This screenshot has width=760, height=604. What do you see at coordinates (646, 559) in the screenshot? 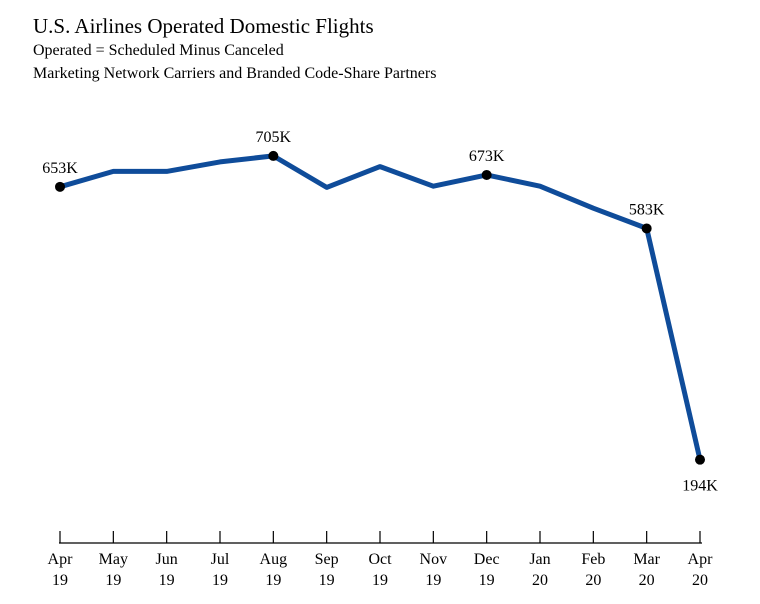
I see `x-tick-label-month: Mar` at bounding box center [646, 559].